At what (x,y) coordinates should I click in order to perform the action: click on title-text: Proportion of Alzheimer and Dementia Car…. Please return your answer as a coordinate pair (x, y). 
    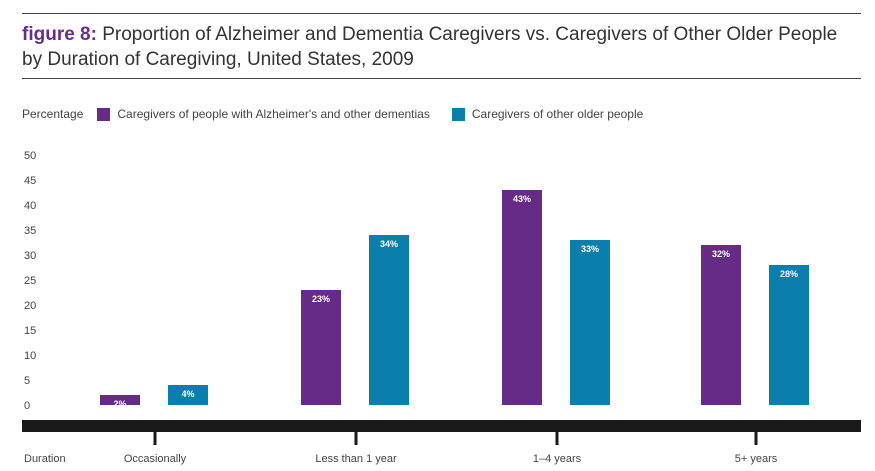
    Looking at the image, I should click on (470, 34).